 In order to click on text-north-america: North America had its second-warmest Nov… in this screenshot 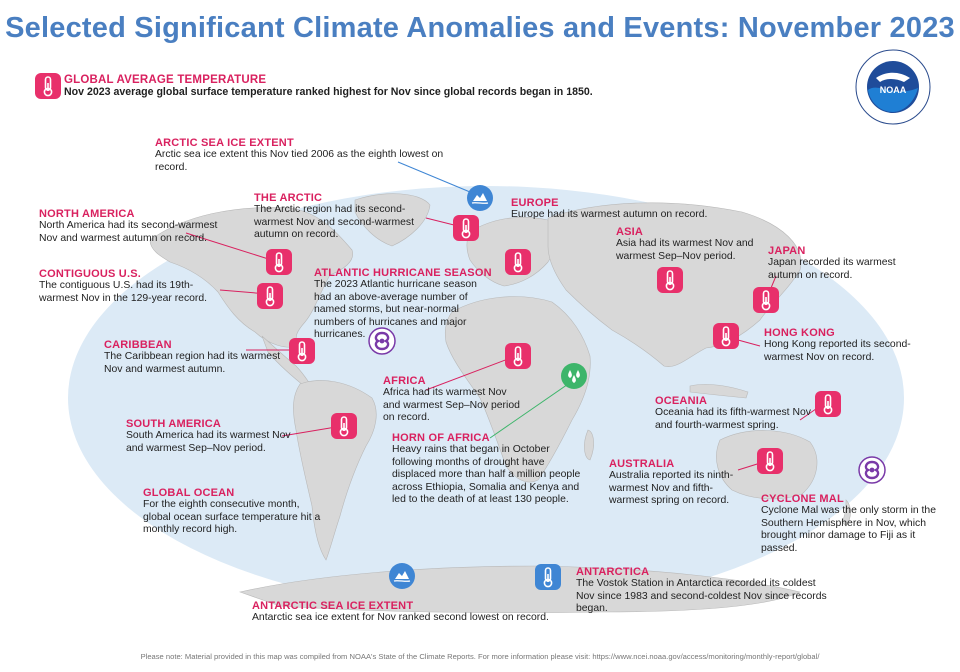, I will do `click(128, 232)`.